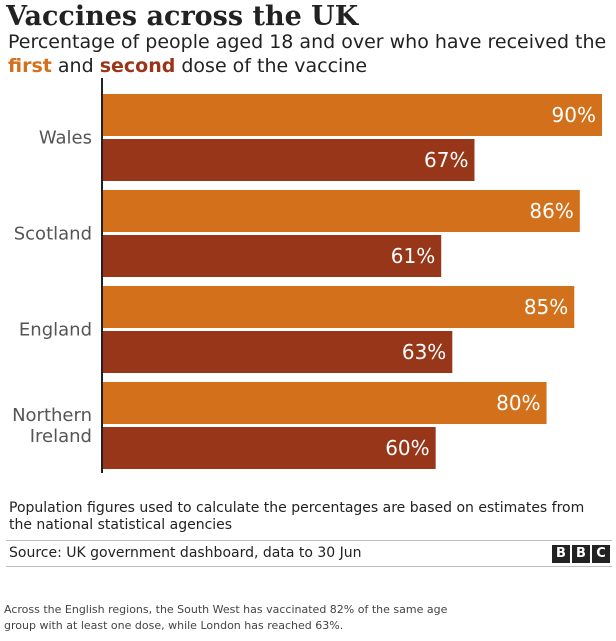 The width and height of the screenshot is (616, 641). I want to click on category-label: Wales, so click(65, 138).